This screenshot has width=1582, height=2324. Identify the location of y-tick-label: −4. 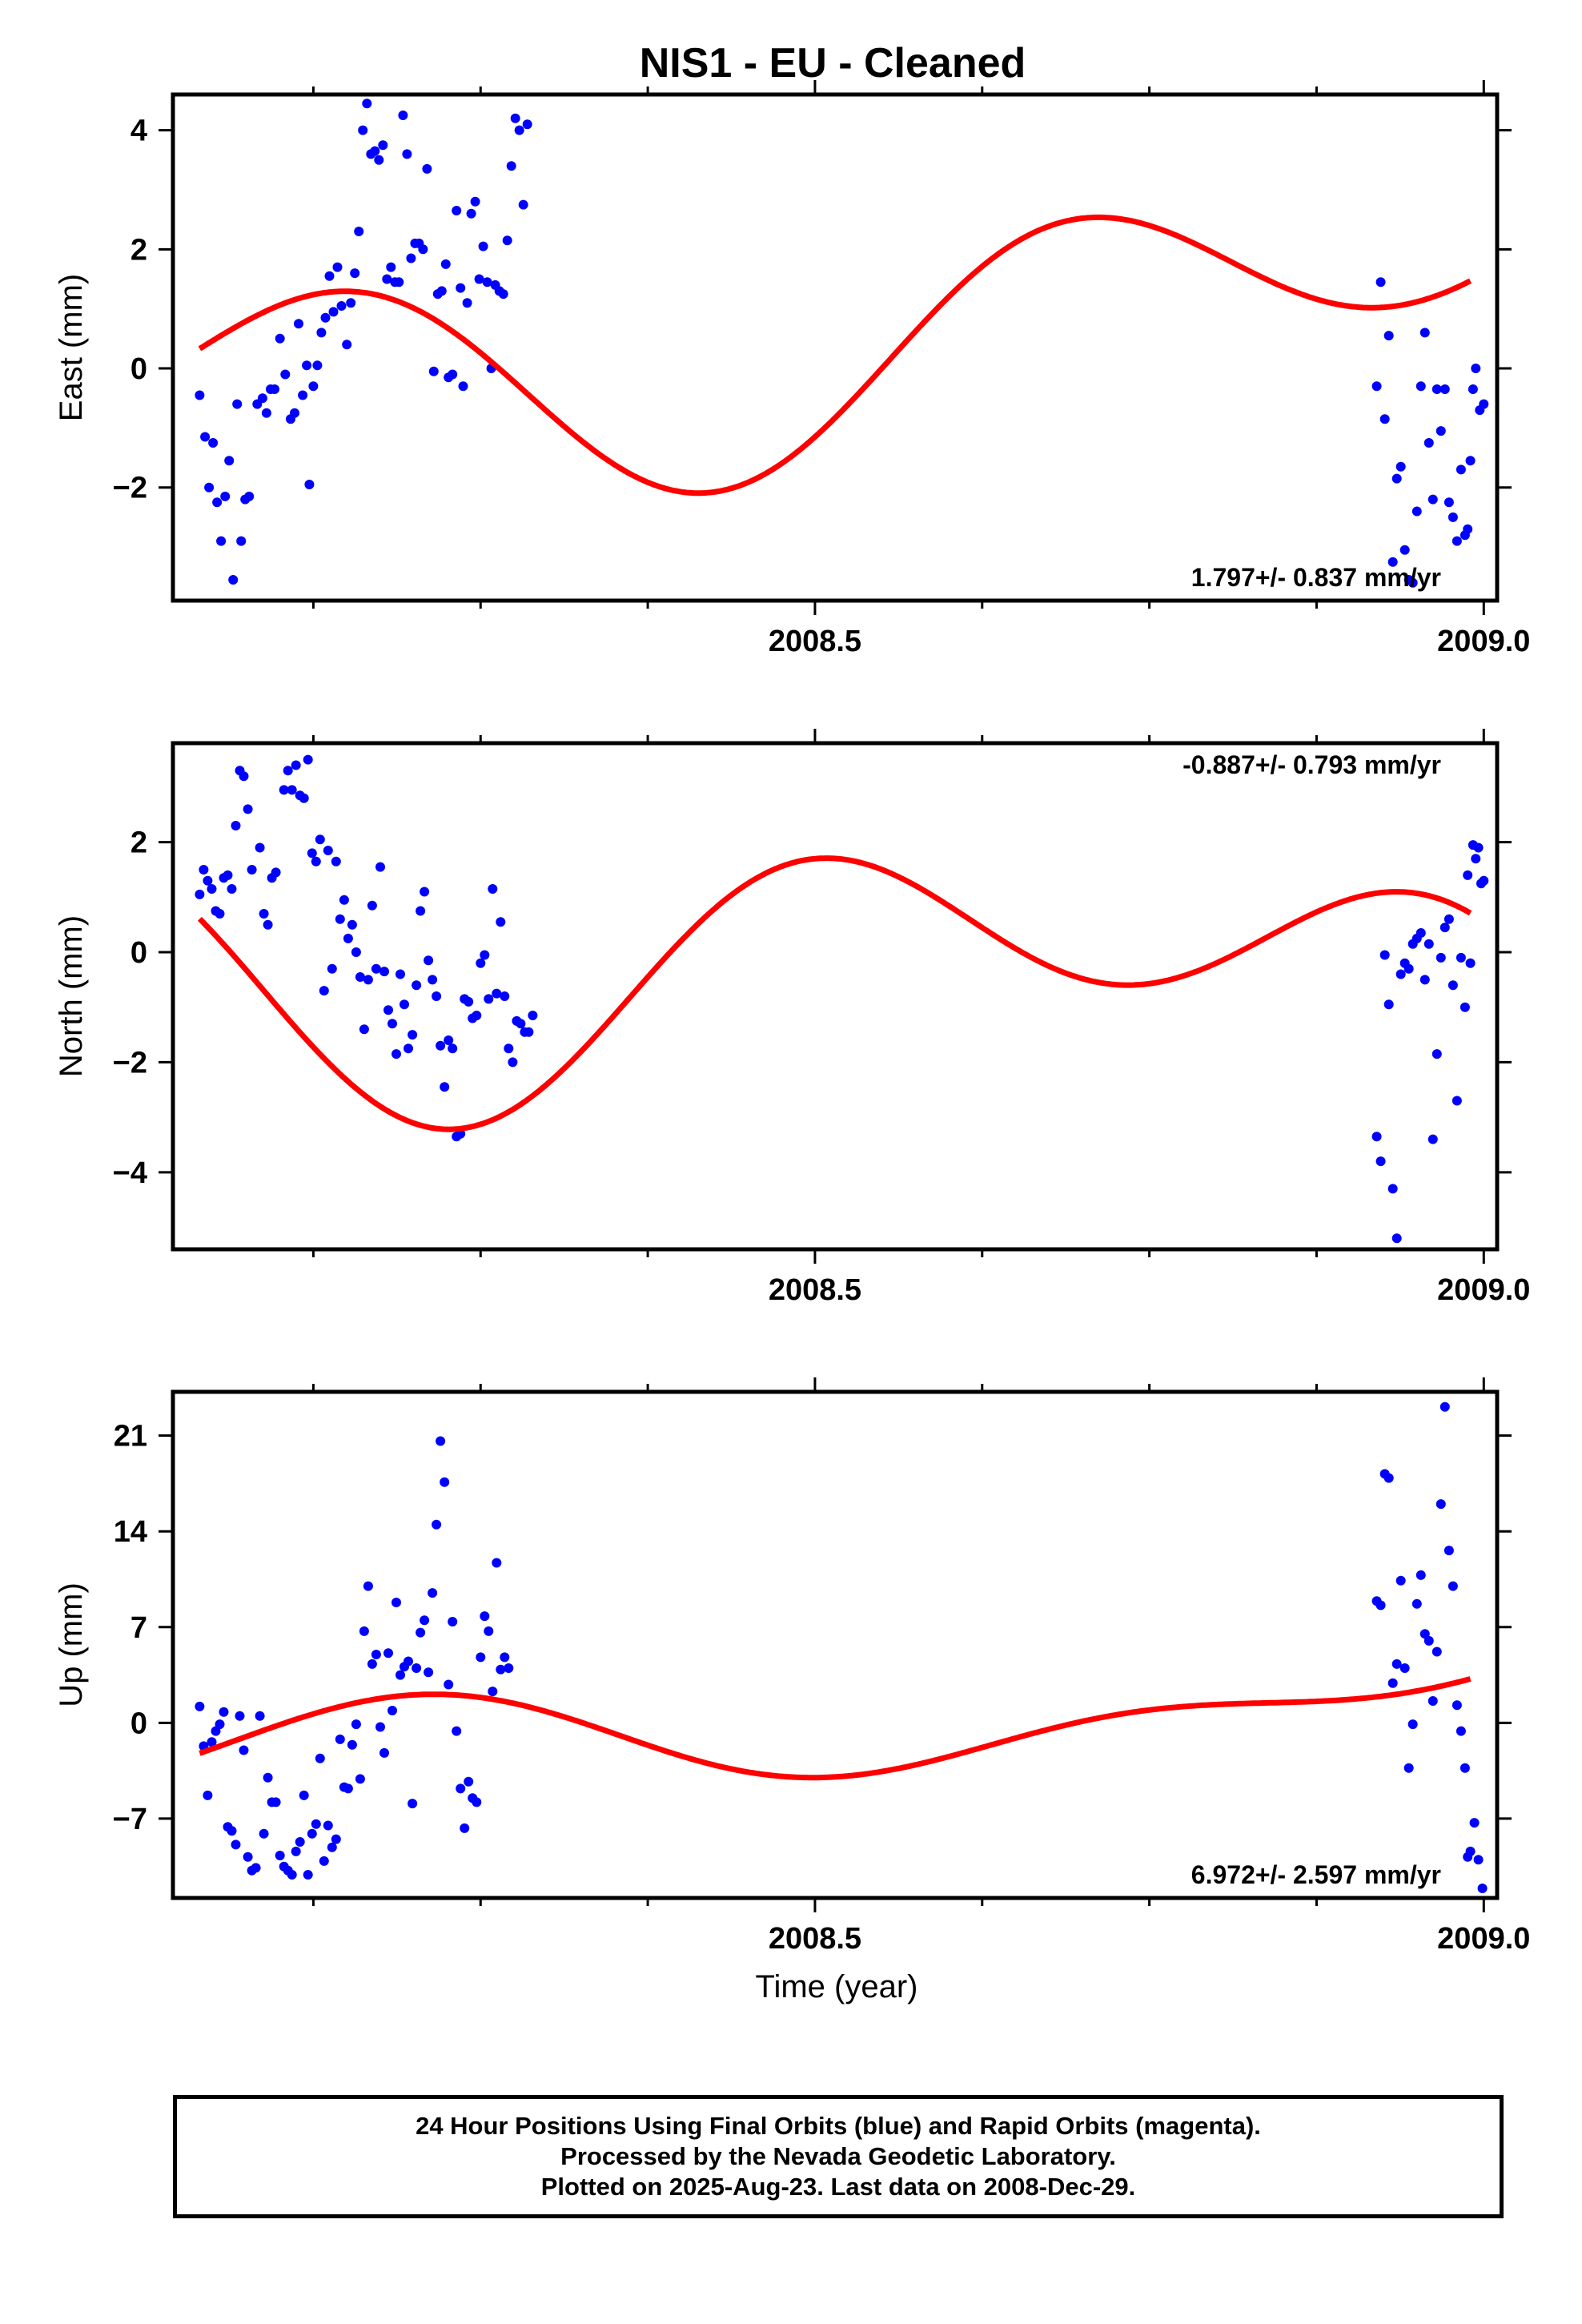
(130, 1173).